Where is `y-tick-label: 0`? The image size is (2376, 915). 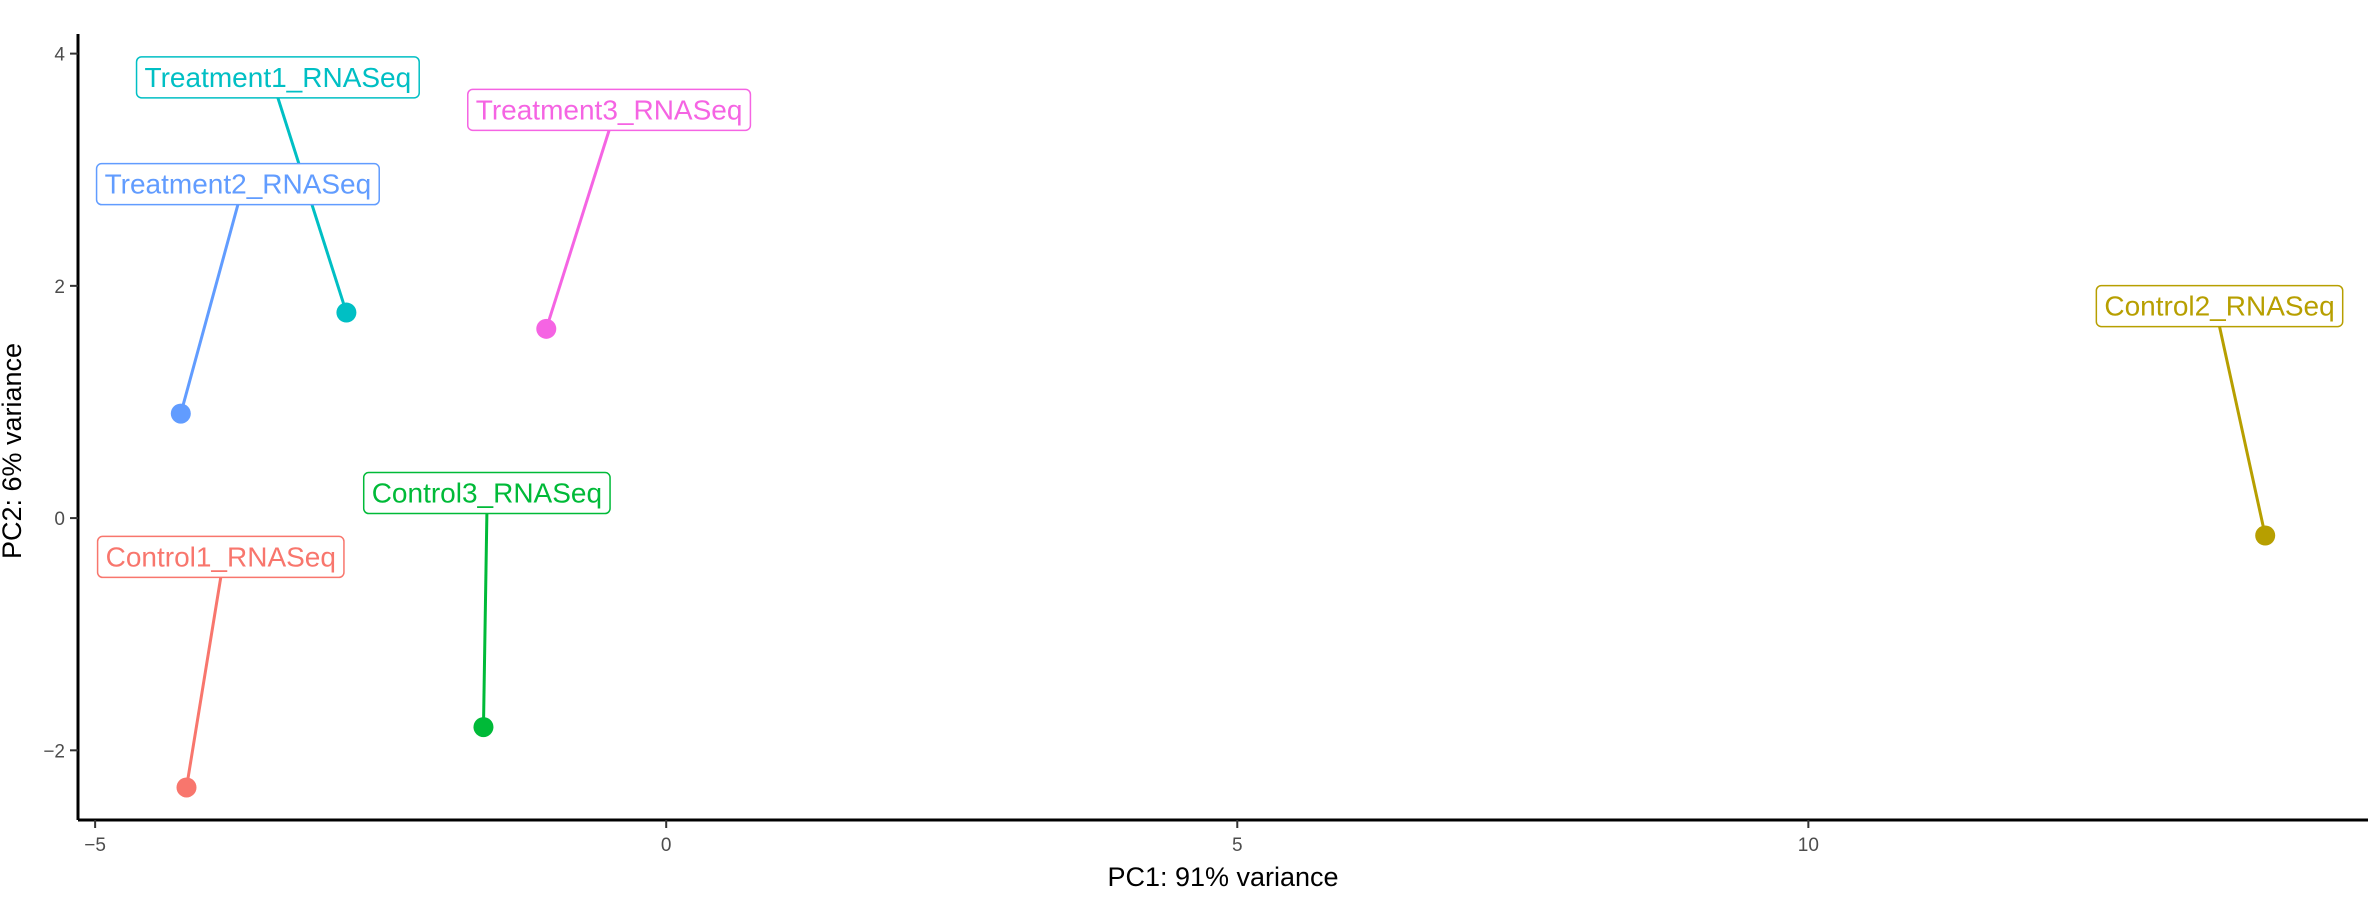 y-tick-label: 0 is located at coordinates (59, 519).